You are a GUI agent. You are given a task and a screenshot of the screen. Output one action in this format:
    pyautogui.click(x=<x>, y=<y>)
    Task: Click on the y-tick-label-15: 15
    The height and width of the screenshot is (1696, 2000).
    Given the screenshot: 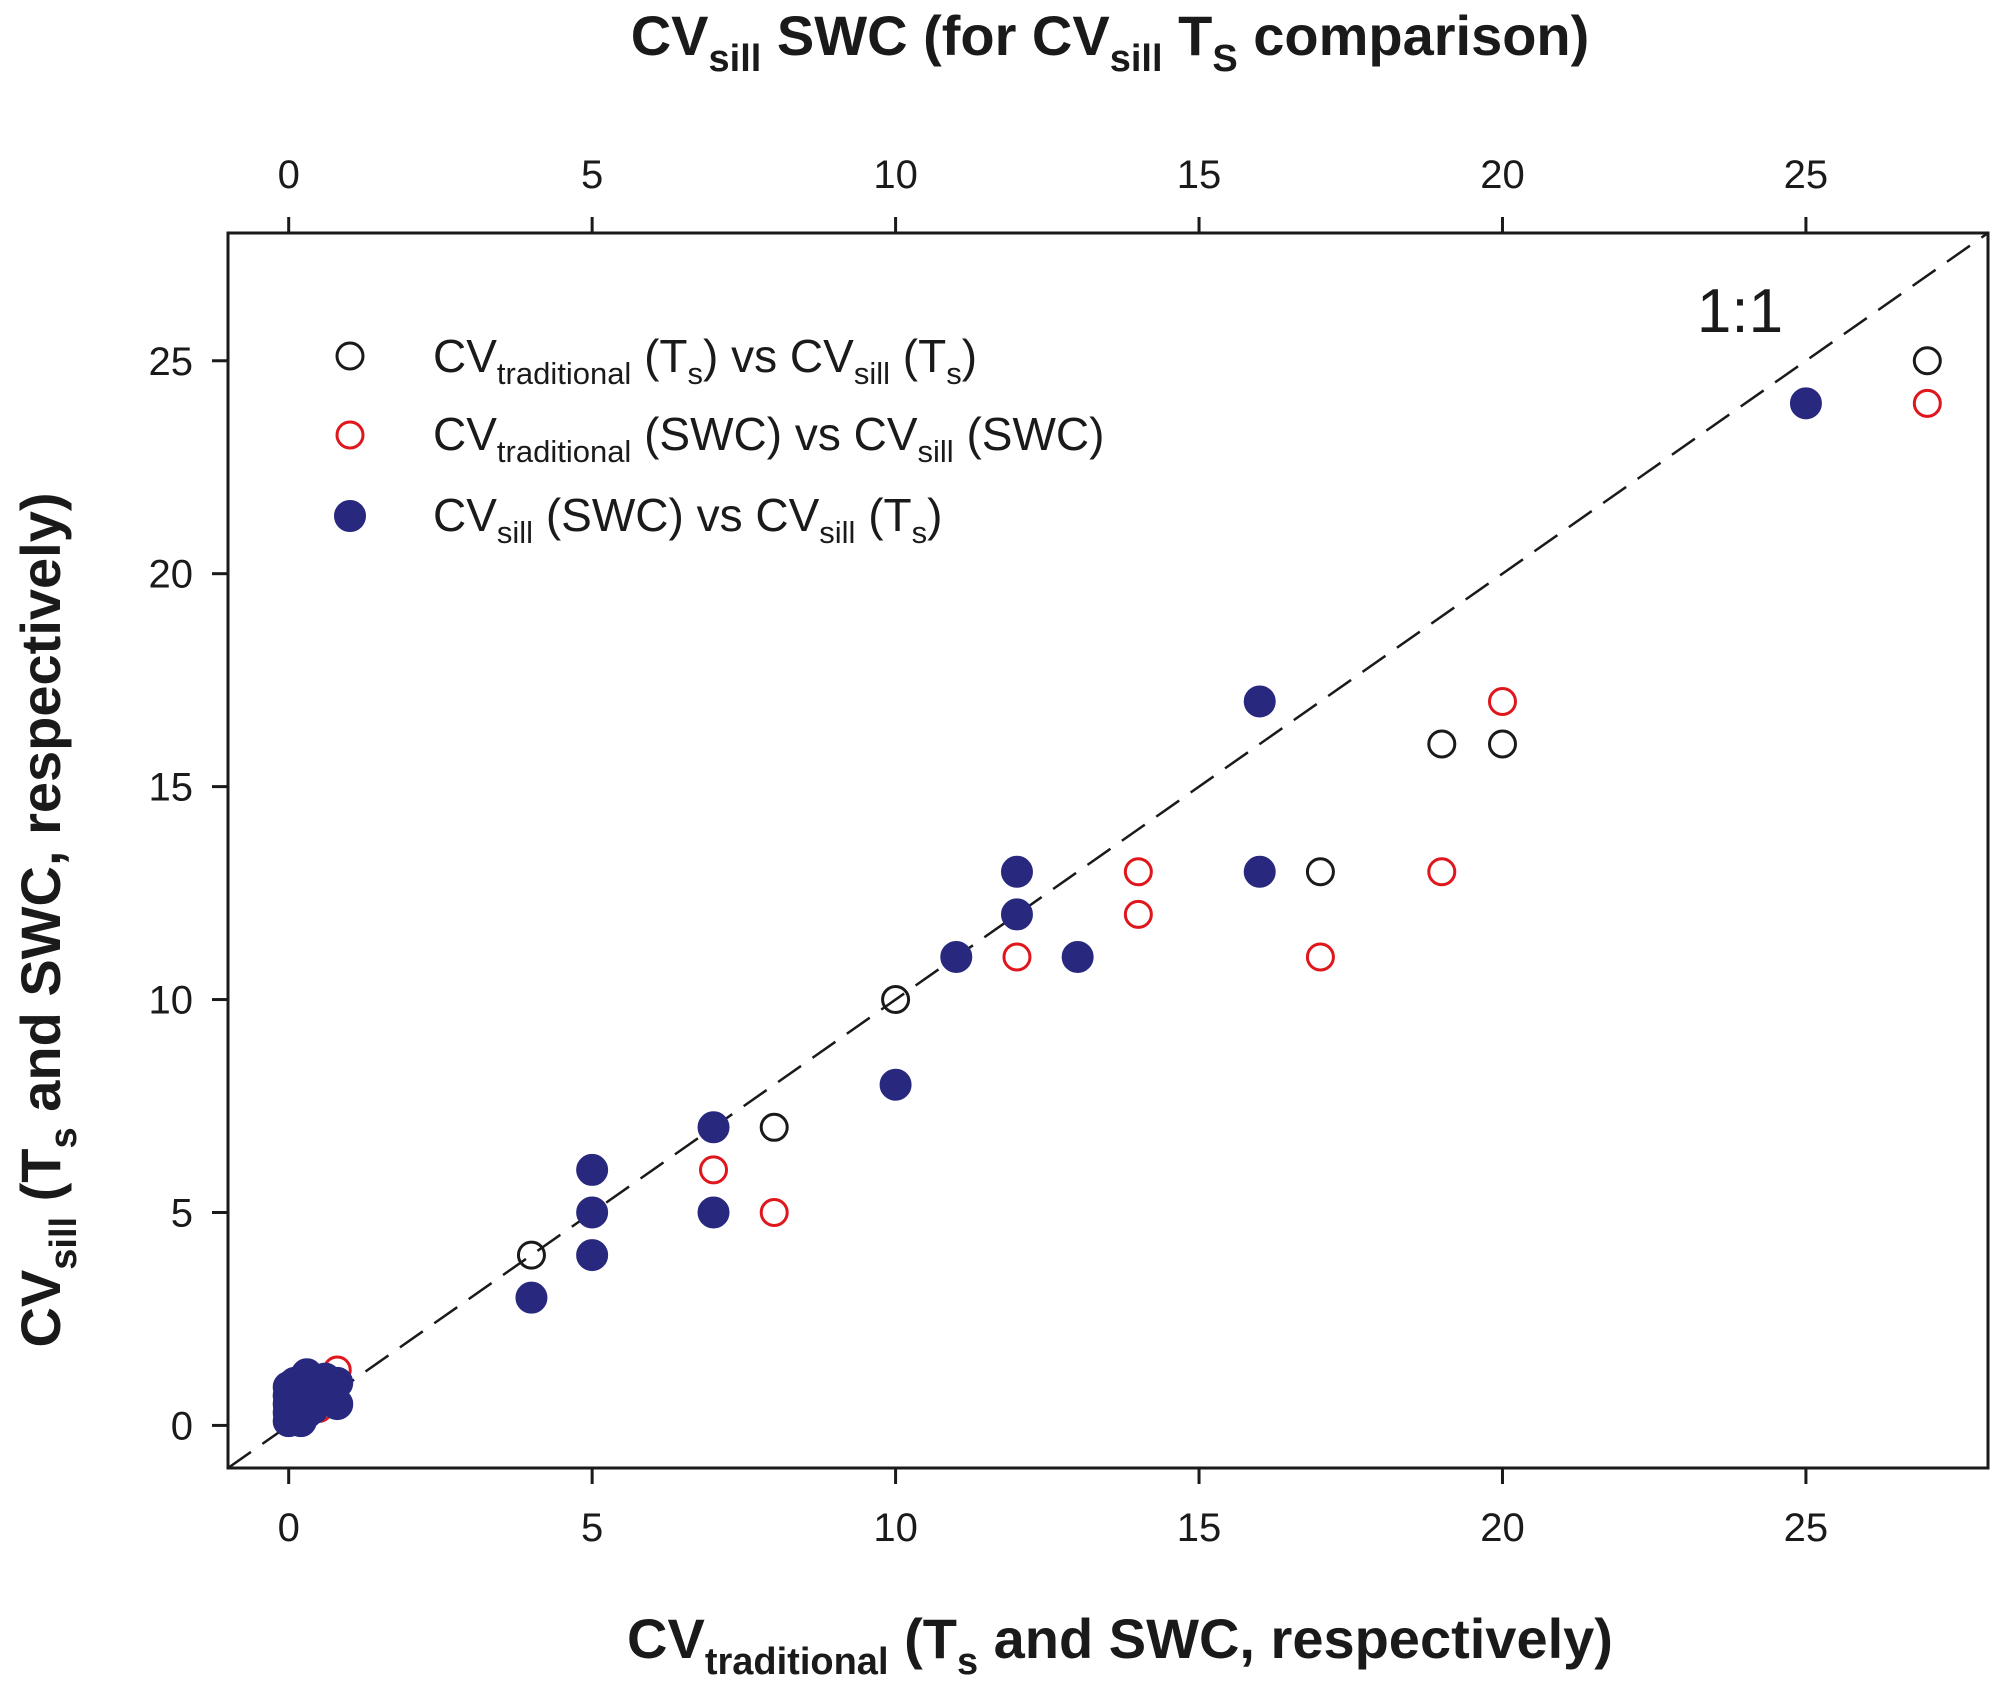 What is the action you would take?
    pyautogui.click(x=171, y=788)
    